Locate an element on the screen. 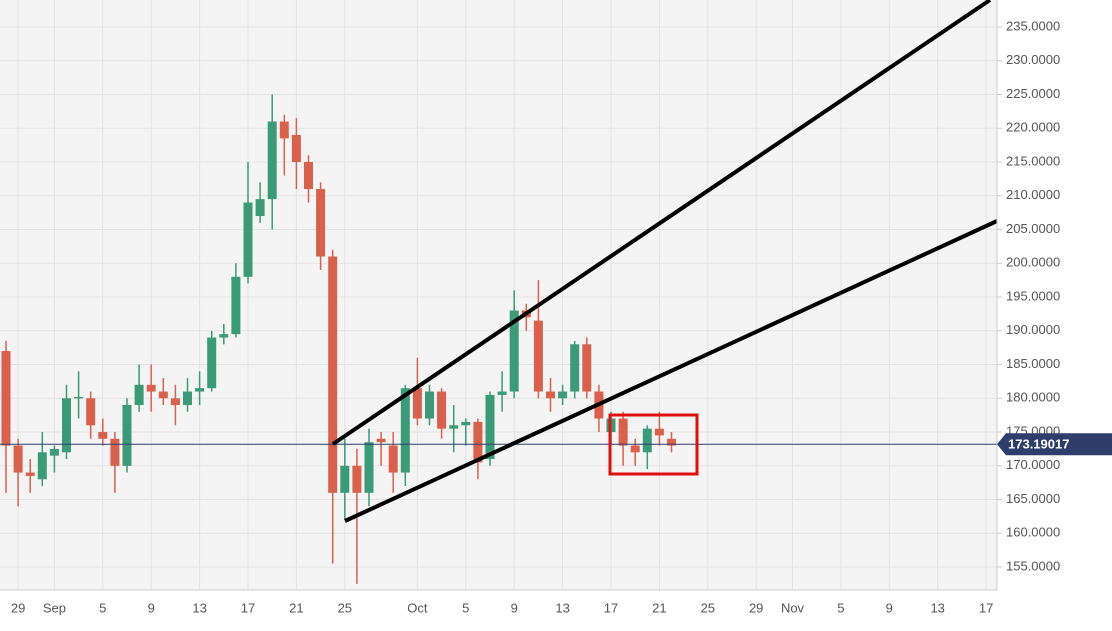  price-label: 173.19017 is located at coordinates (1038, 444).